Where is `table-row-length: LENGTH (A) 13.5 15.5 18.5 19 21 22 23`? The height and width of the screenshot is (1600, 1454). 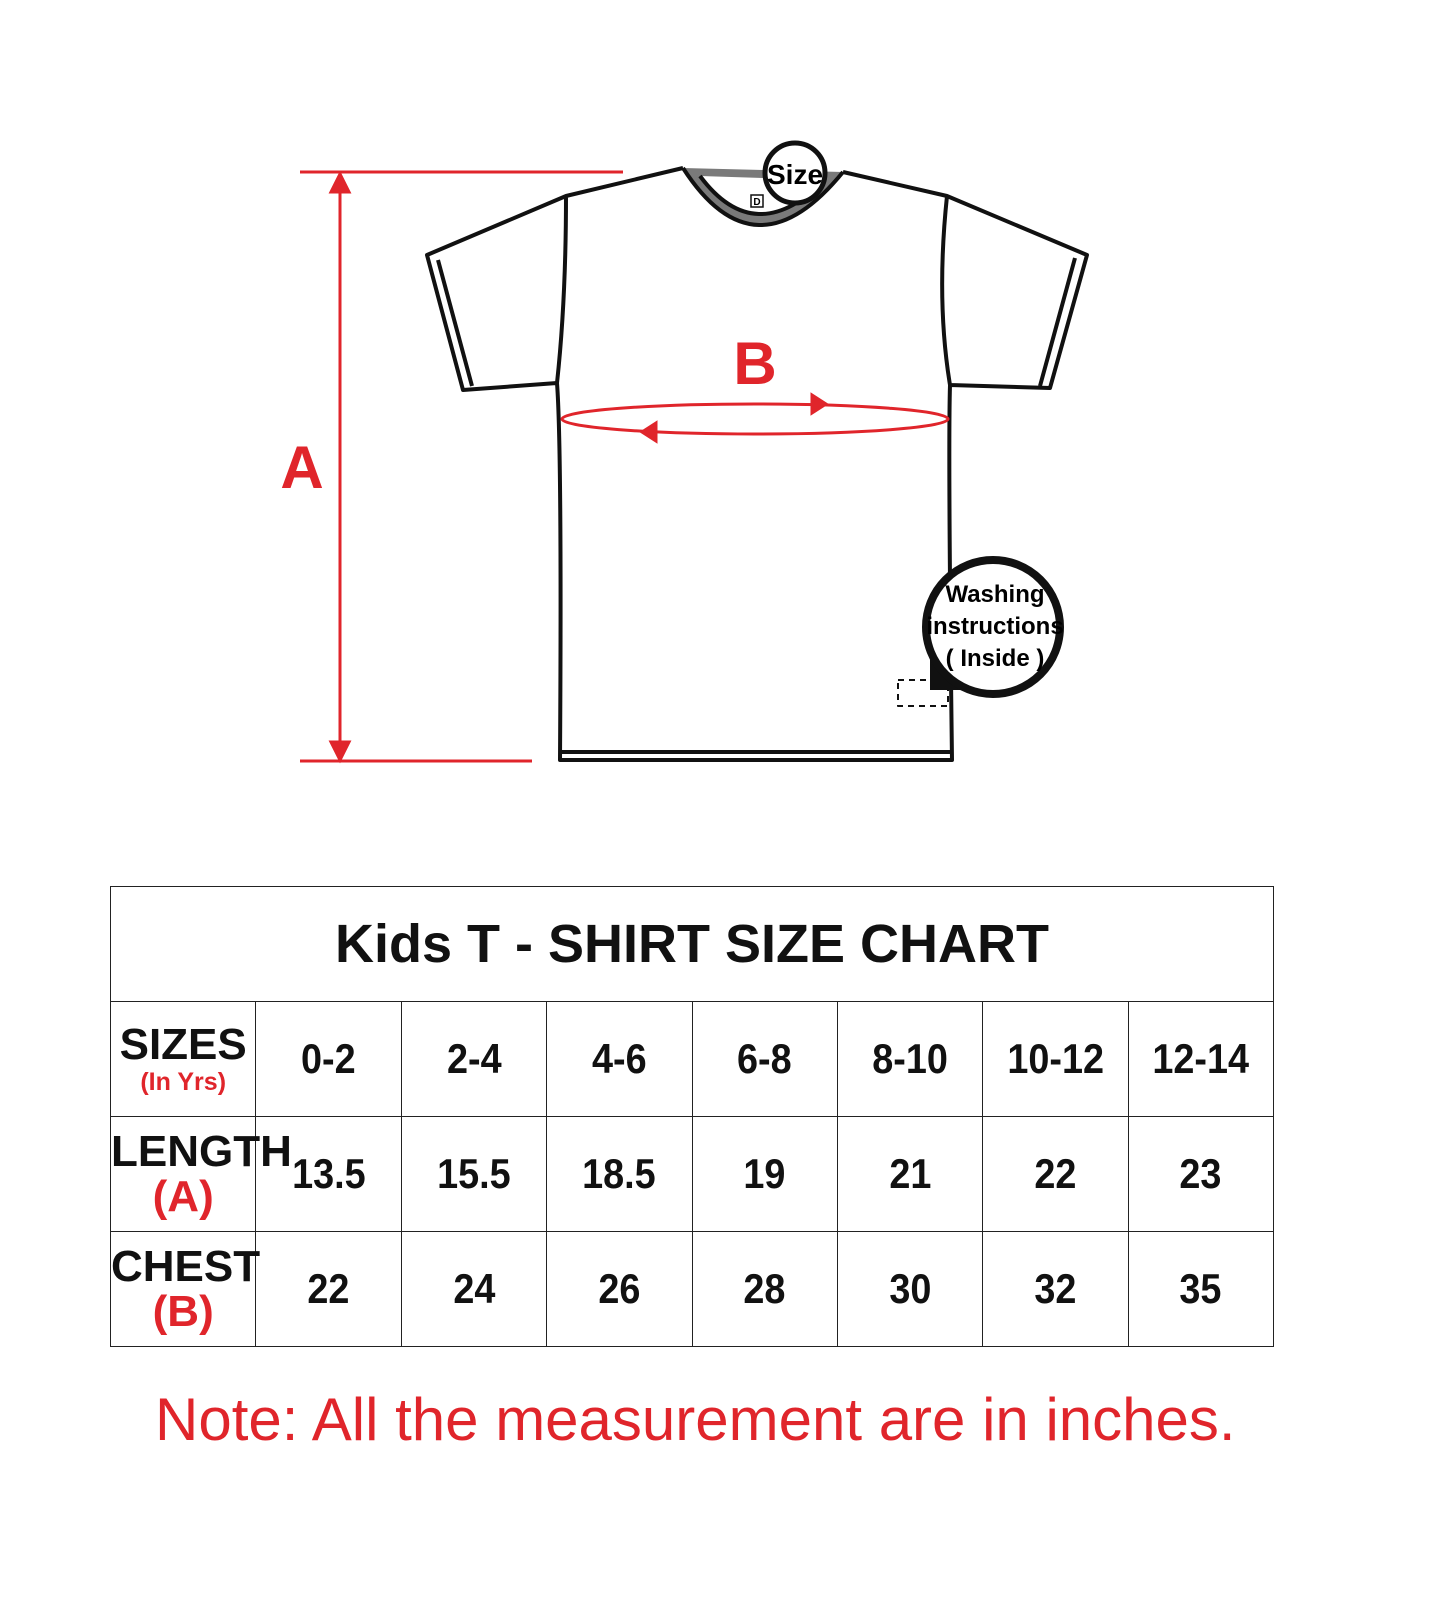 table-row-length: LENGTH (A) 13.5 15.5 18.5 19 21 22 23 is located at coordinates (692, 1174).